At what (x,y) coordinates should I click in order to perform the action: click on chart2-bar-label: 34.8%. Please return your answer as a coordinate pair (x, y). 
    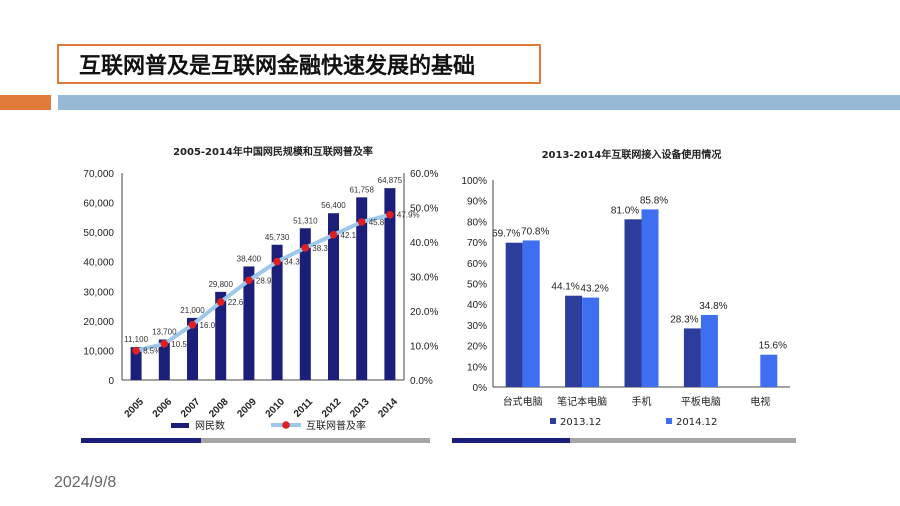
    Looking at the image, I should click on (713, 306).